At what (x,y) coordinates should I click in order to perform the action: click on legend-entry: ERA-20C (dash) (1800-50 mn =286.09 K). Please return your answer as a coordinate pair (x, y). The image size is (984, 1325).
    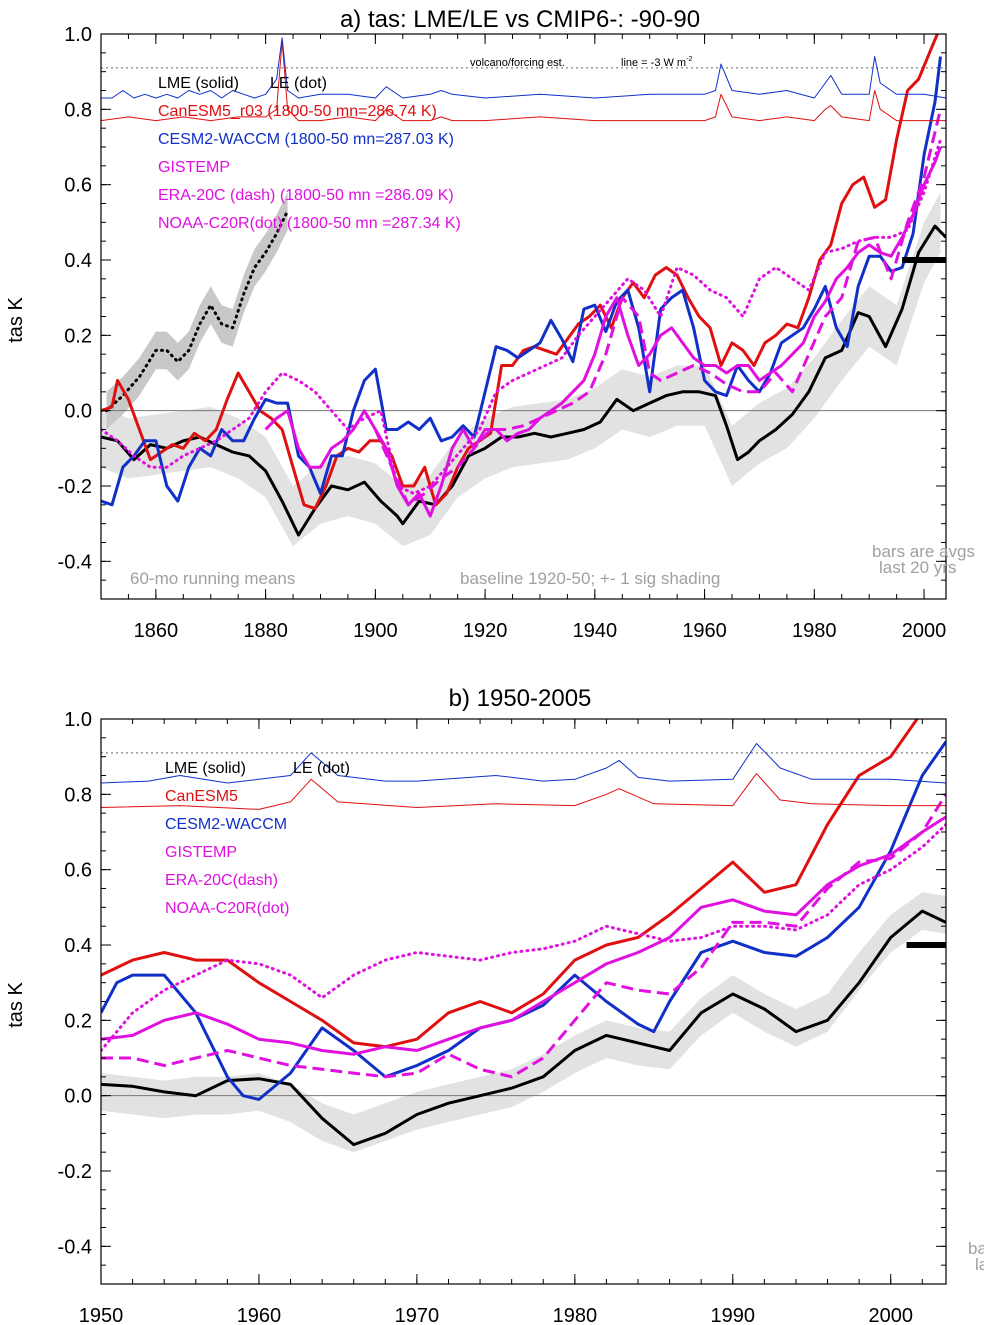
    Looking at the image, I should click on (306, 195).